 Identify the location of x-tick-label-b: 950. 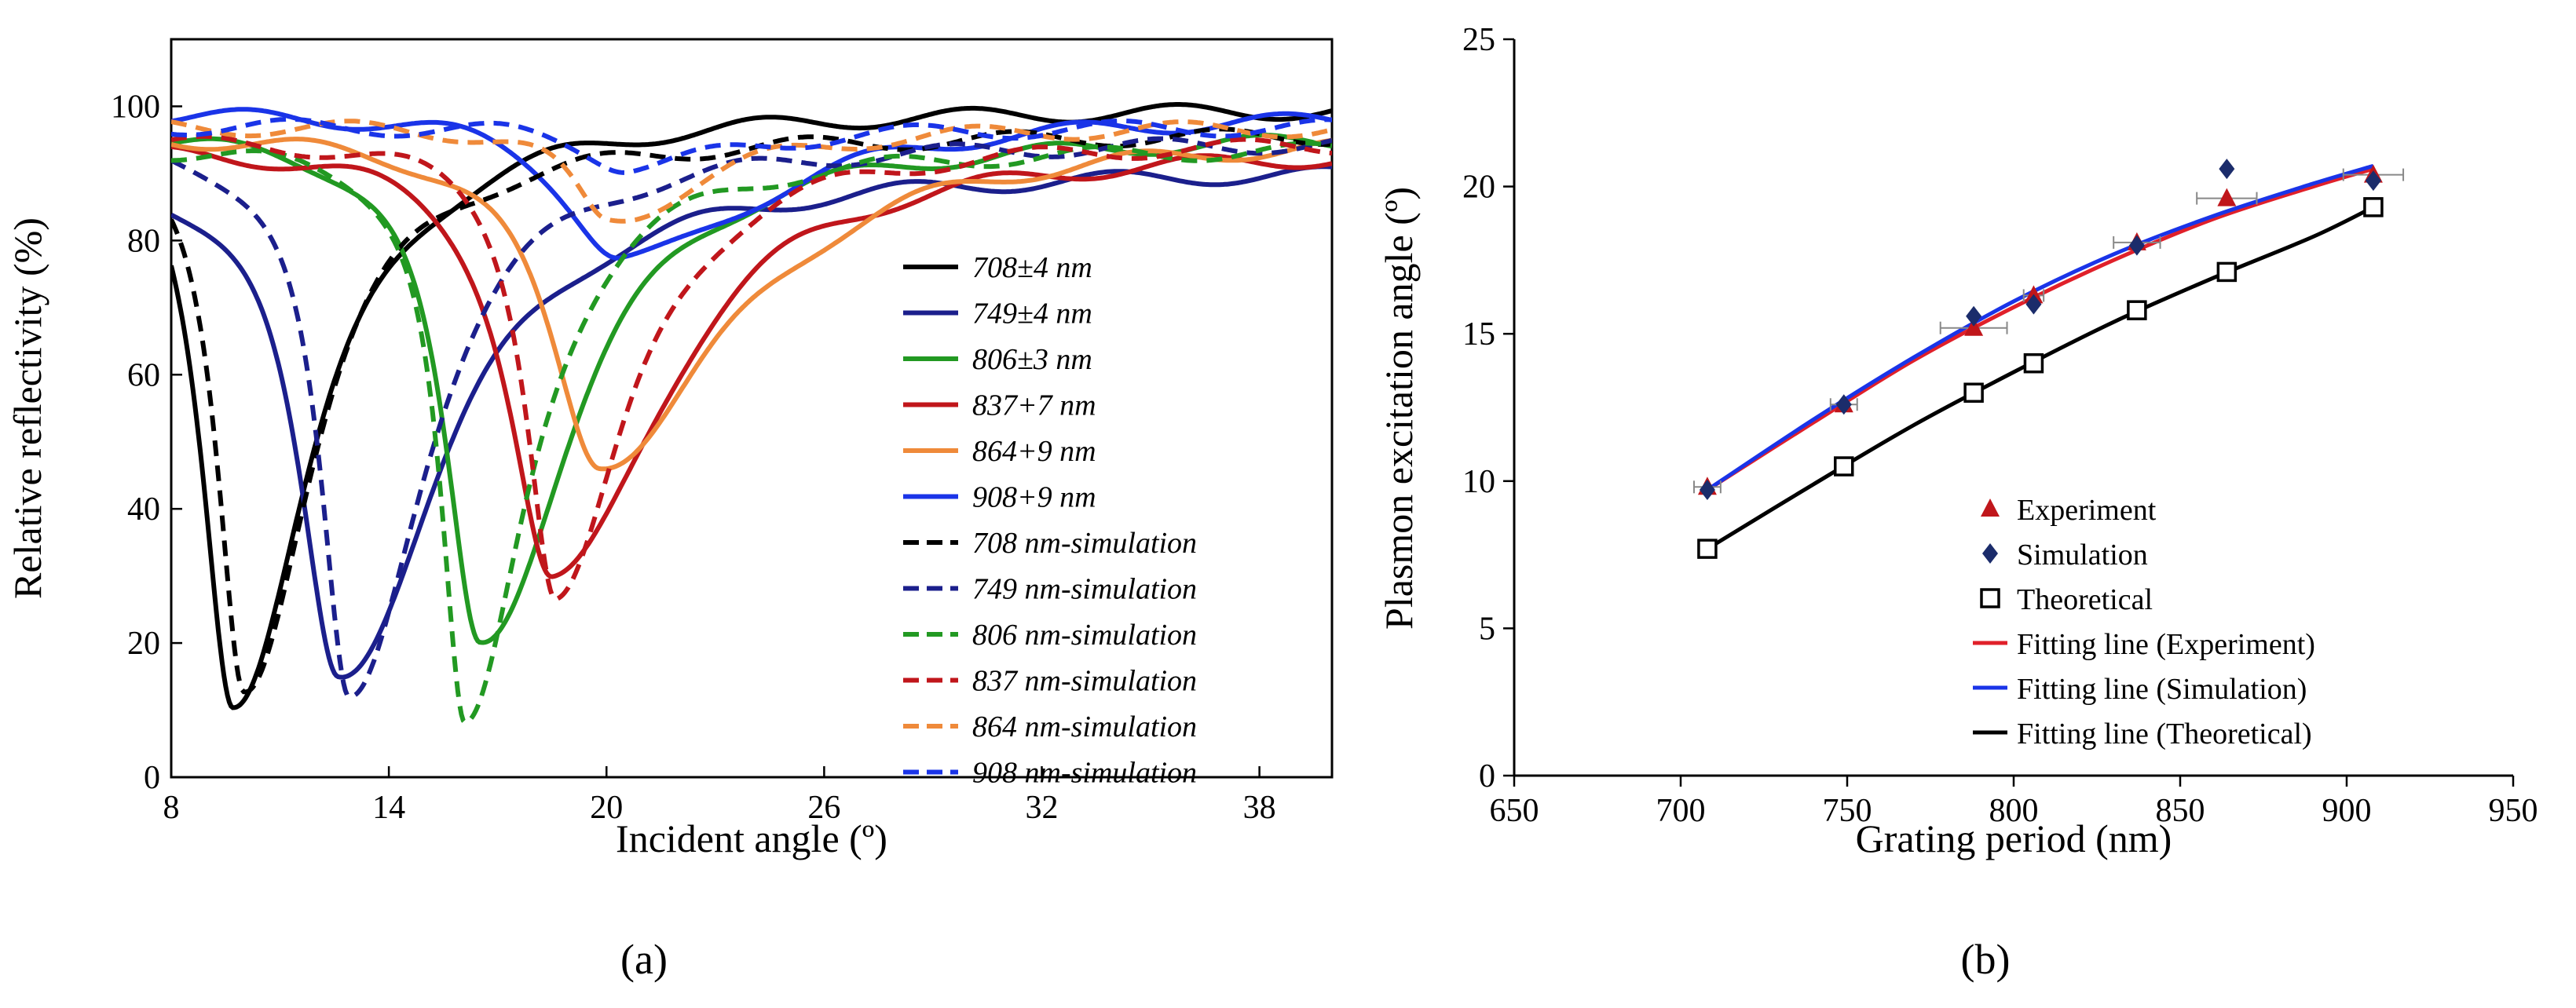
(2514, 811).